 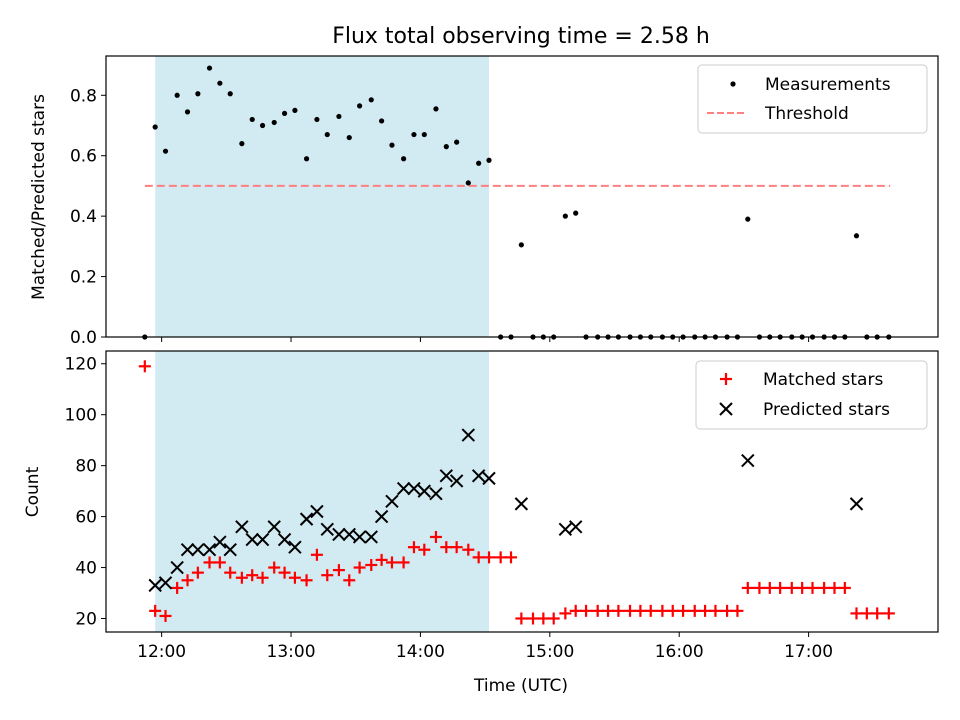 What do you see at coordinates (806, 114) in the screenshot?
I see `legend-threshold-label: Threshold` at bounding box center [806, 114].